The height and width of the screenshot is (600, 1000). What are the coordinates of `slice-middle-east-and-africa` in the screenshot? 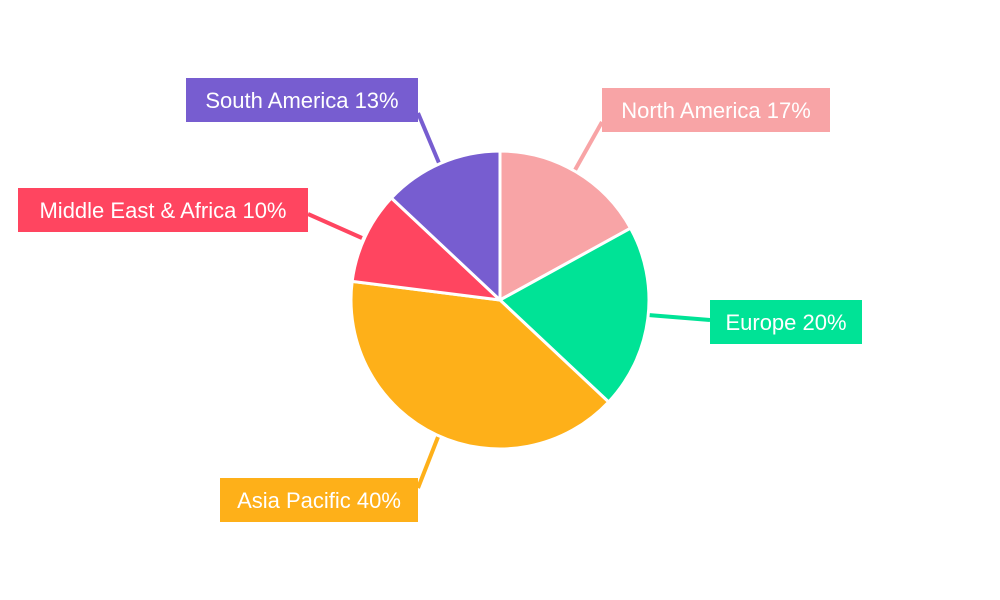 It's located at (426, 249).